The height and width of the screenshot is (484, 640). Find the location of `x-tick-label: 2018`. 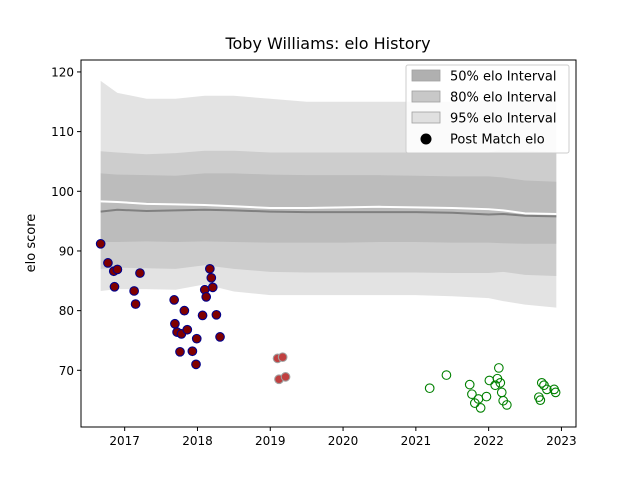

x-tick-label: 2018 is located at coordinates (197, 441).